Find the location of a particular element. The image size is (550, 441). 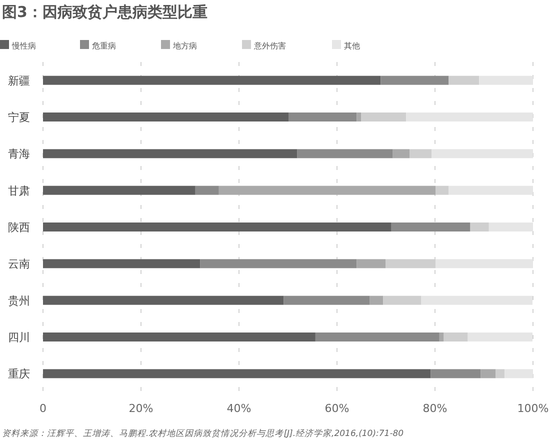

y-tick-label: 云南 is located at coordinates (19, 264).